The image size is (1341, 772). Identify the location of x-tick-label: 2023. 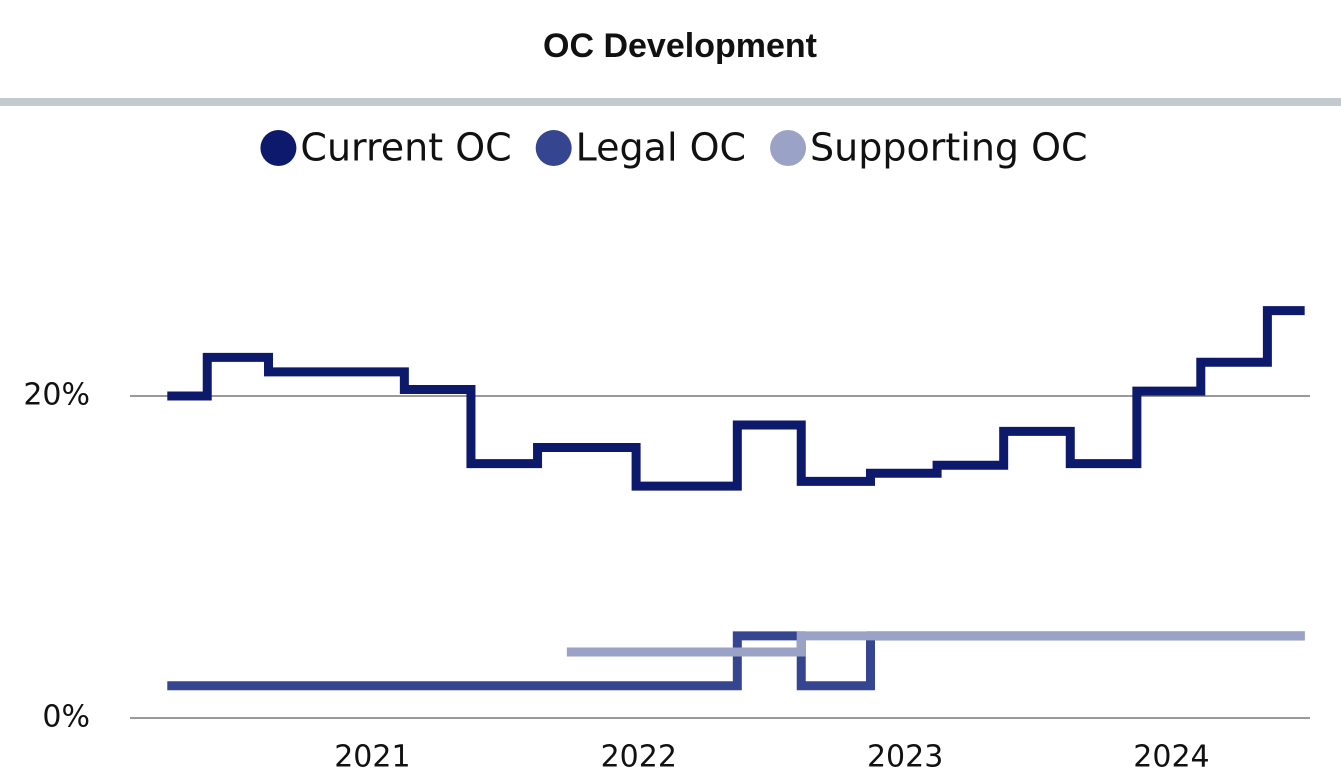
(905, 756).